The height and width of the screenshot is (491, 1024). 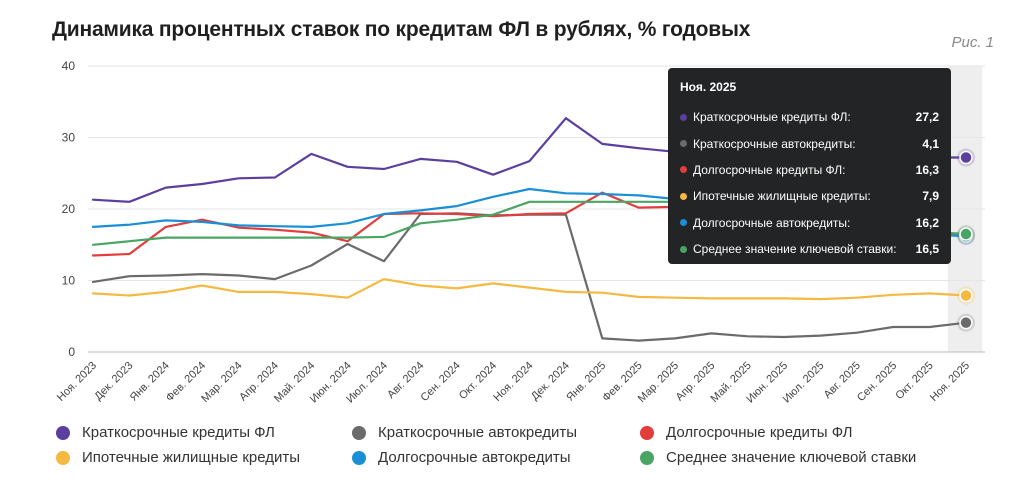 I want to click on legend-item: Долгосрочные кредиты ФЛ, so click(x=746, y=432).